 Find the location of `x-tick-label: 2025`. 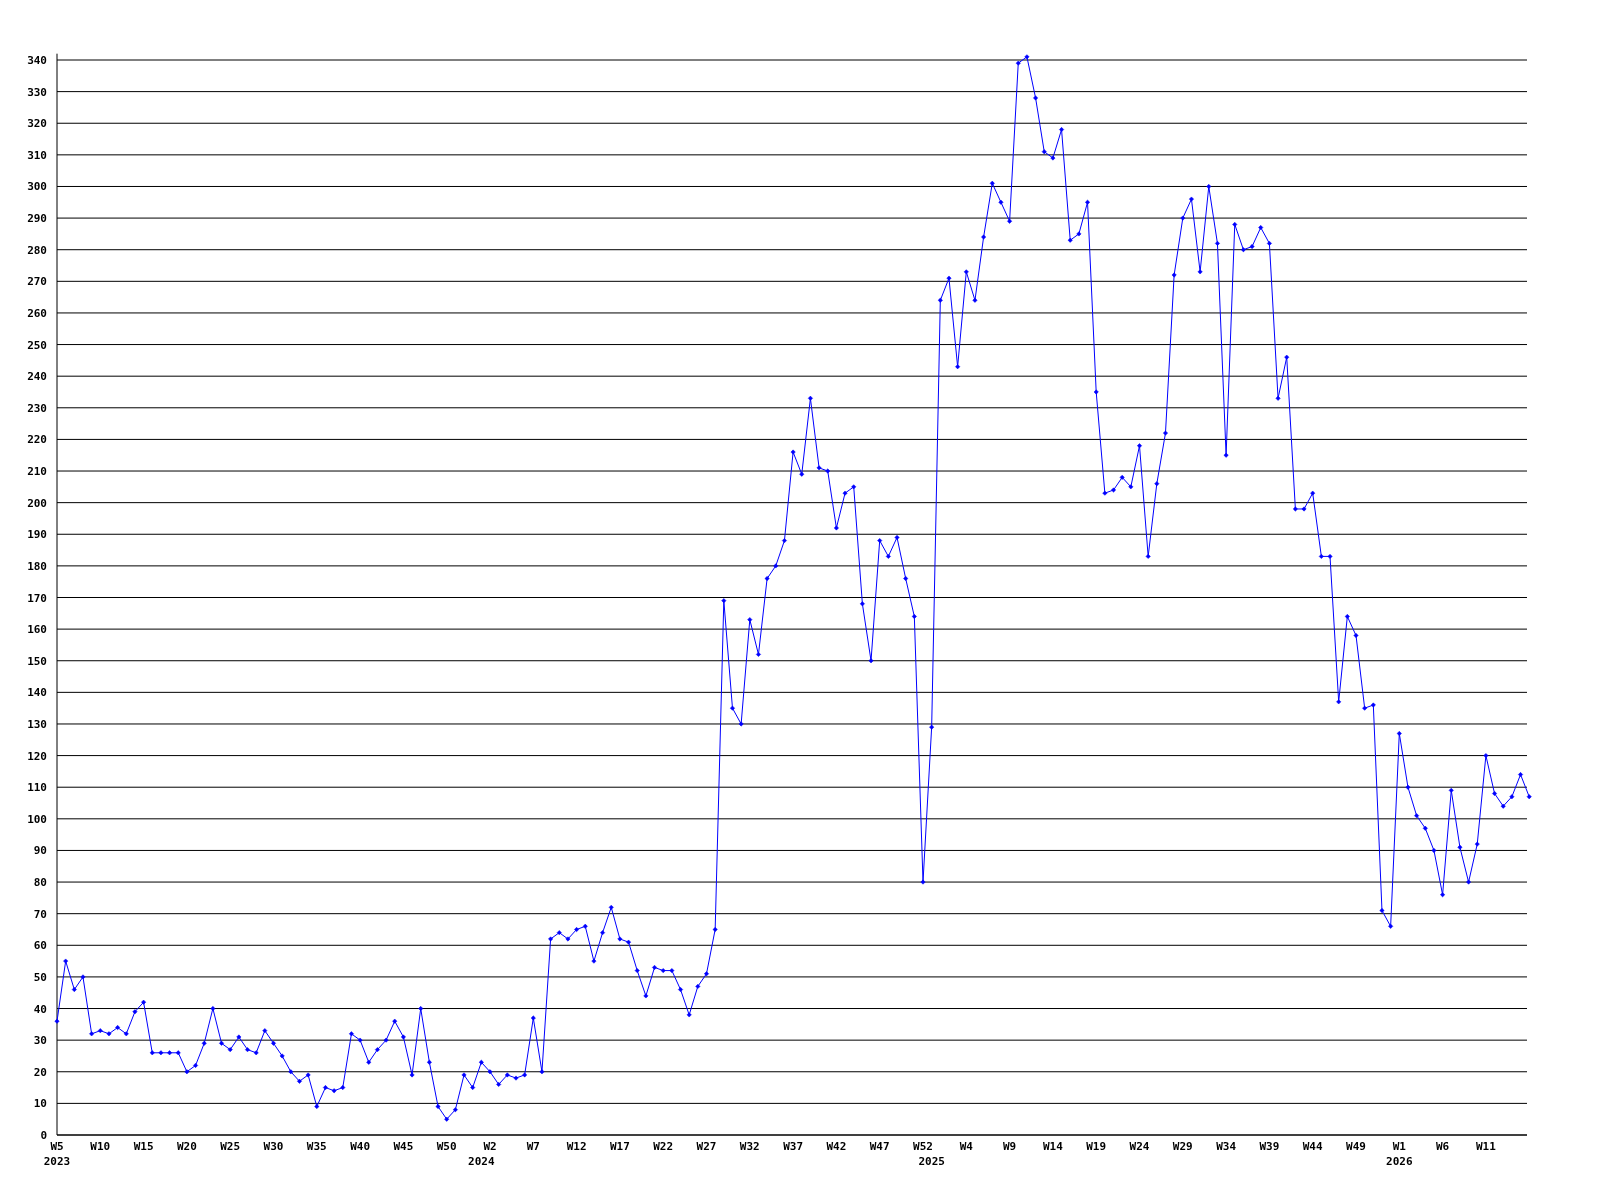

x-tick-label: 2025 is located at coordinates (931, 1161).